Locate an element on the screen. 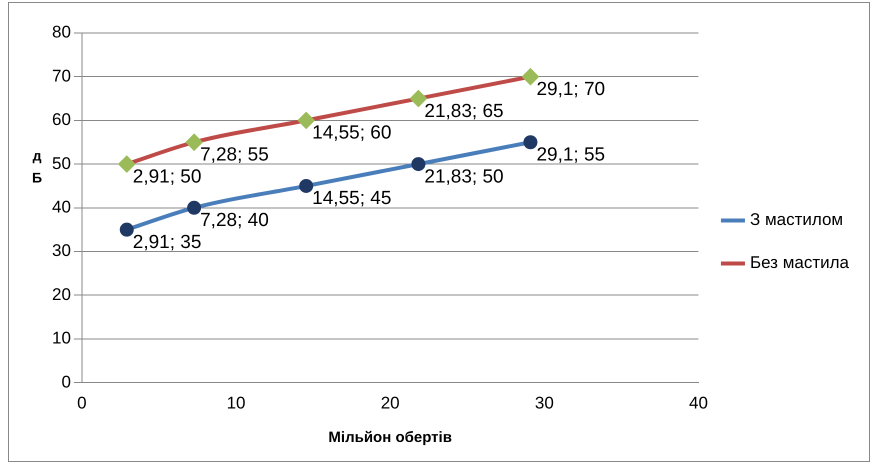 The image size is (881, 466). x-tick-label: 40 is located at coordinates (698, 402).